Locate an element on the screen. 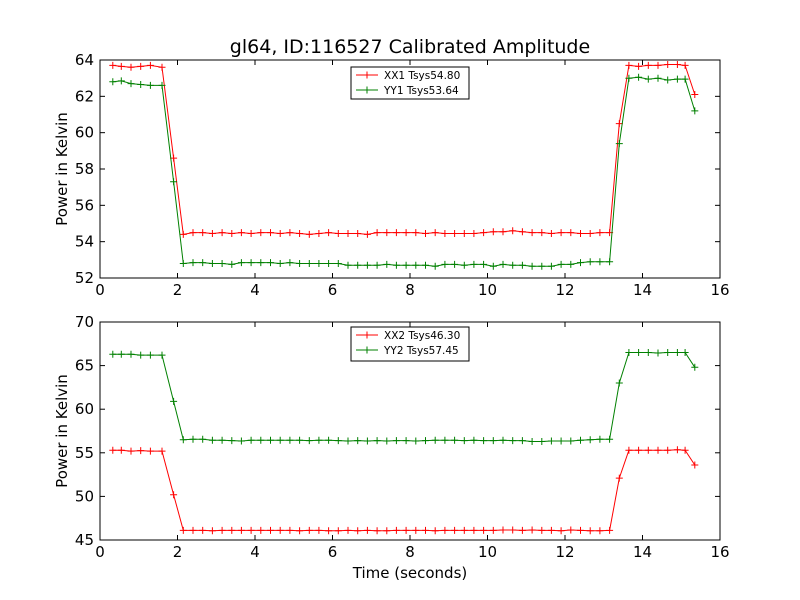 The image size is (800, 600). y-tick-label: 64 is located at coordinates (84, 60).